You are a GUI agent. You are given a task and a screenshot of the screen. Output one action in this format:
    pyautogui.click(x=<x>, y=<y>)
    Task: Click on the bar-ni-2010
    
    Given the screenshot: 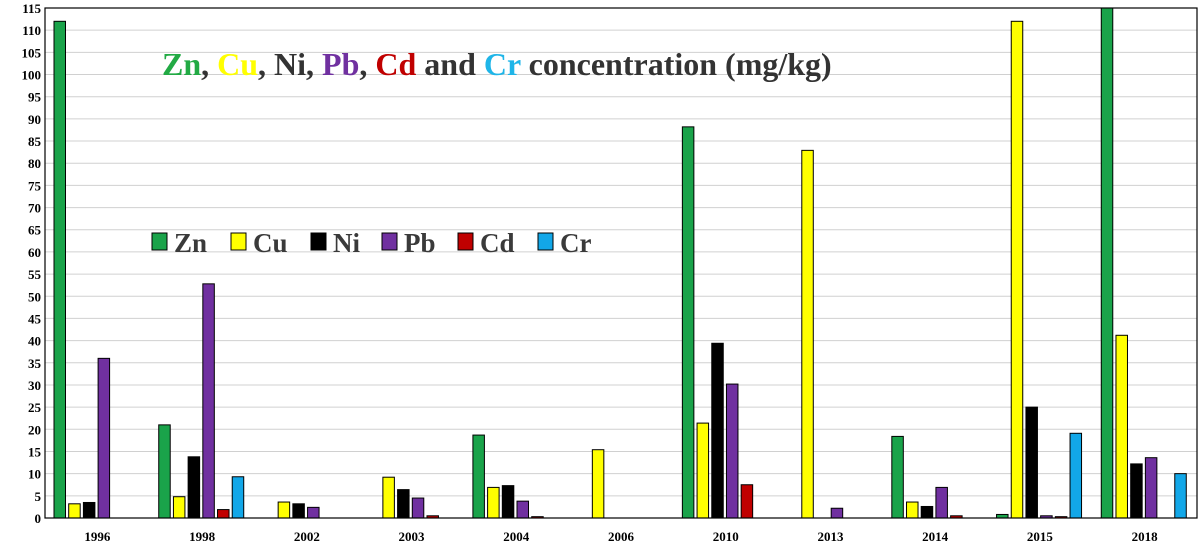 What is the action you would take?
    pyautogui.click(x=717, y=430)
    